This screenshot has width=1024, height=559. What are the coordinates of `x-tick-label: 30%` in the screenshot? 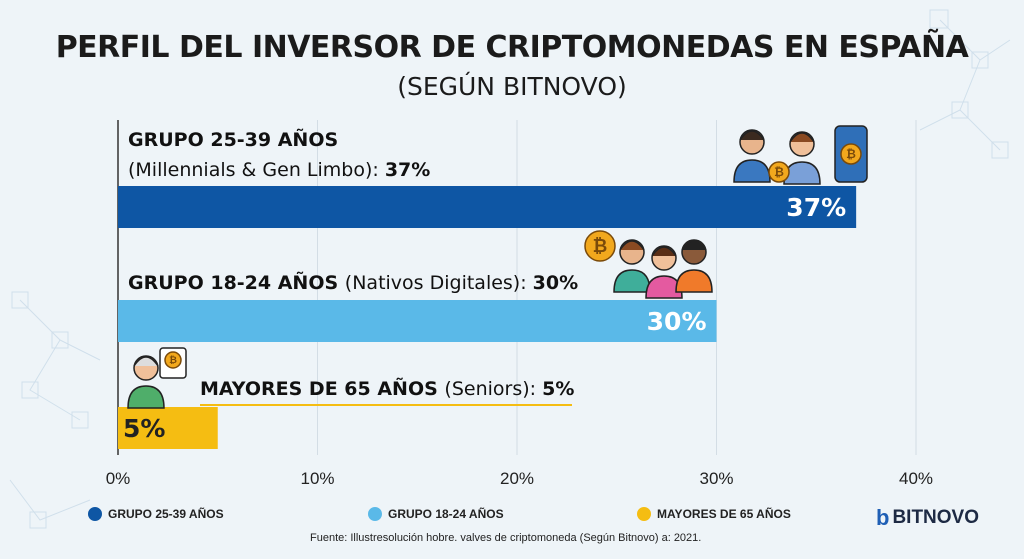 It's located at (716, 478).